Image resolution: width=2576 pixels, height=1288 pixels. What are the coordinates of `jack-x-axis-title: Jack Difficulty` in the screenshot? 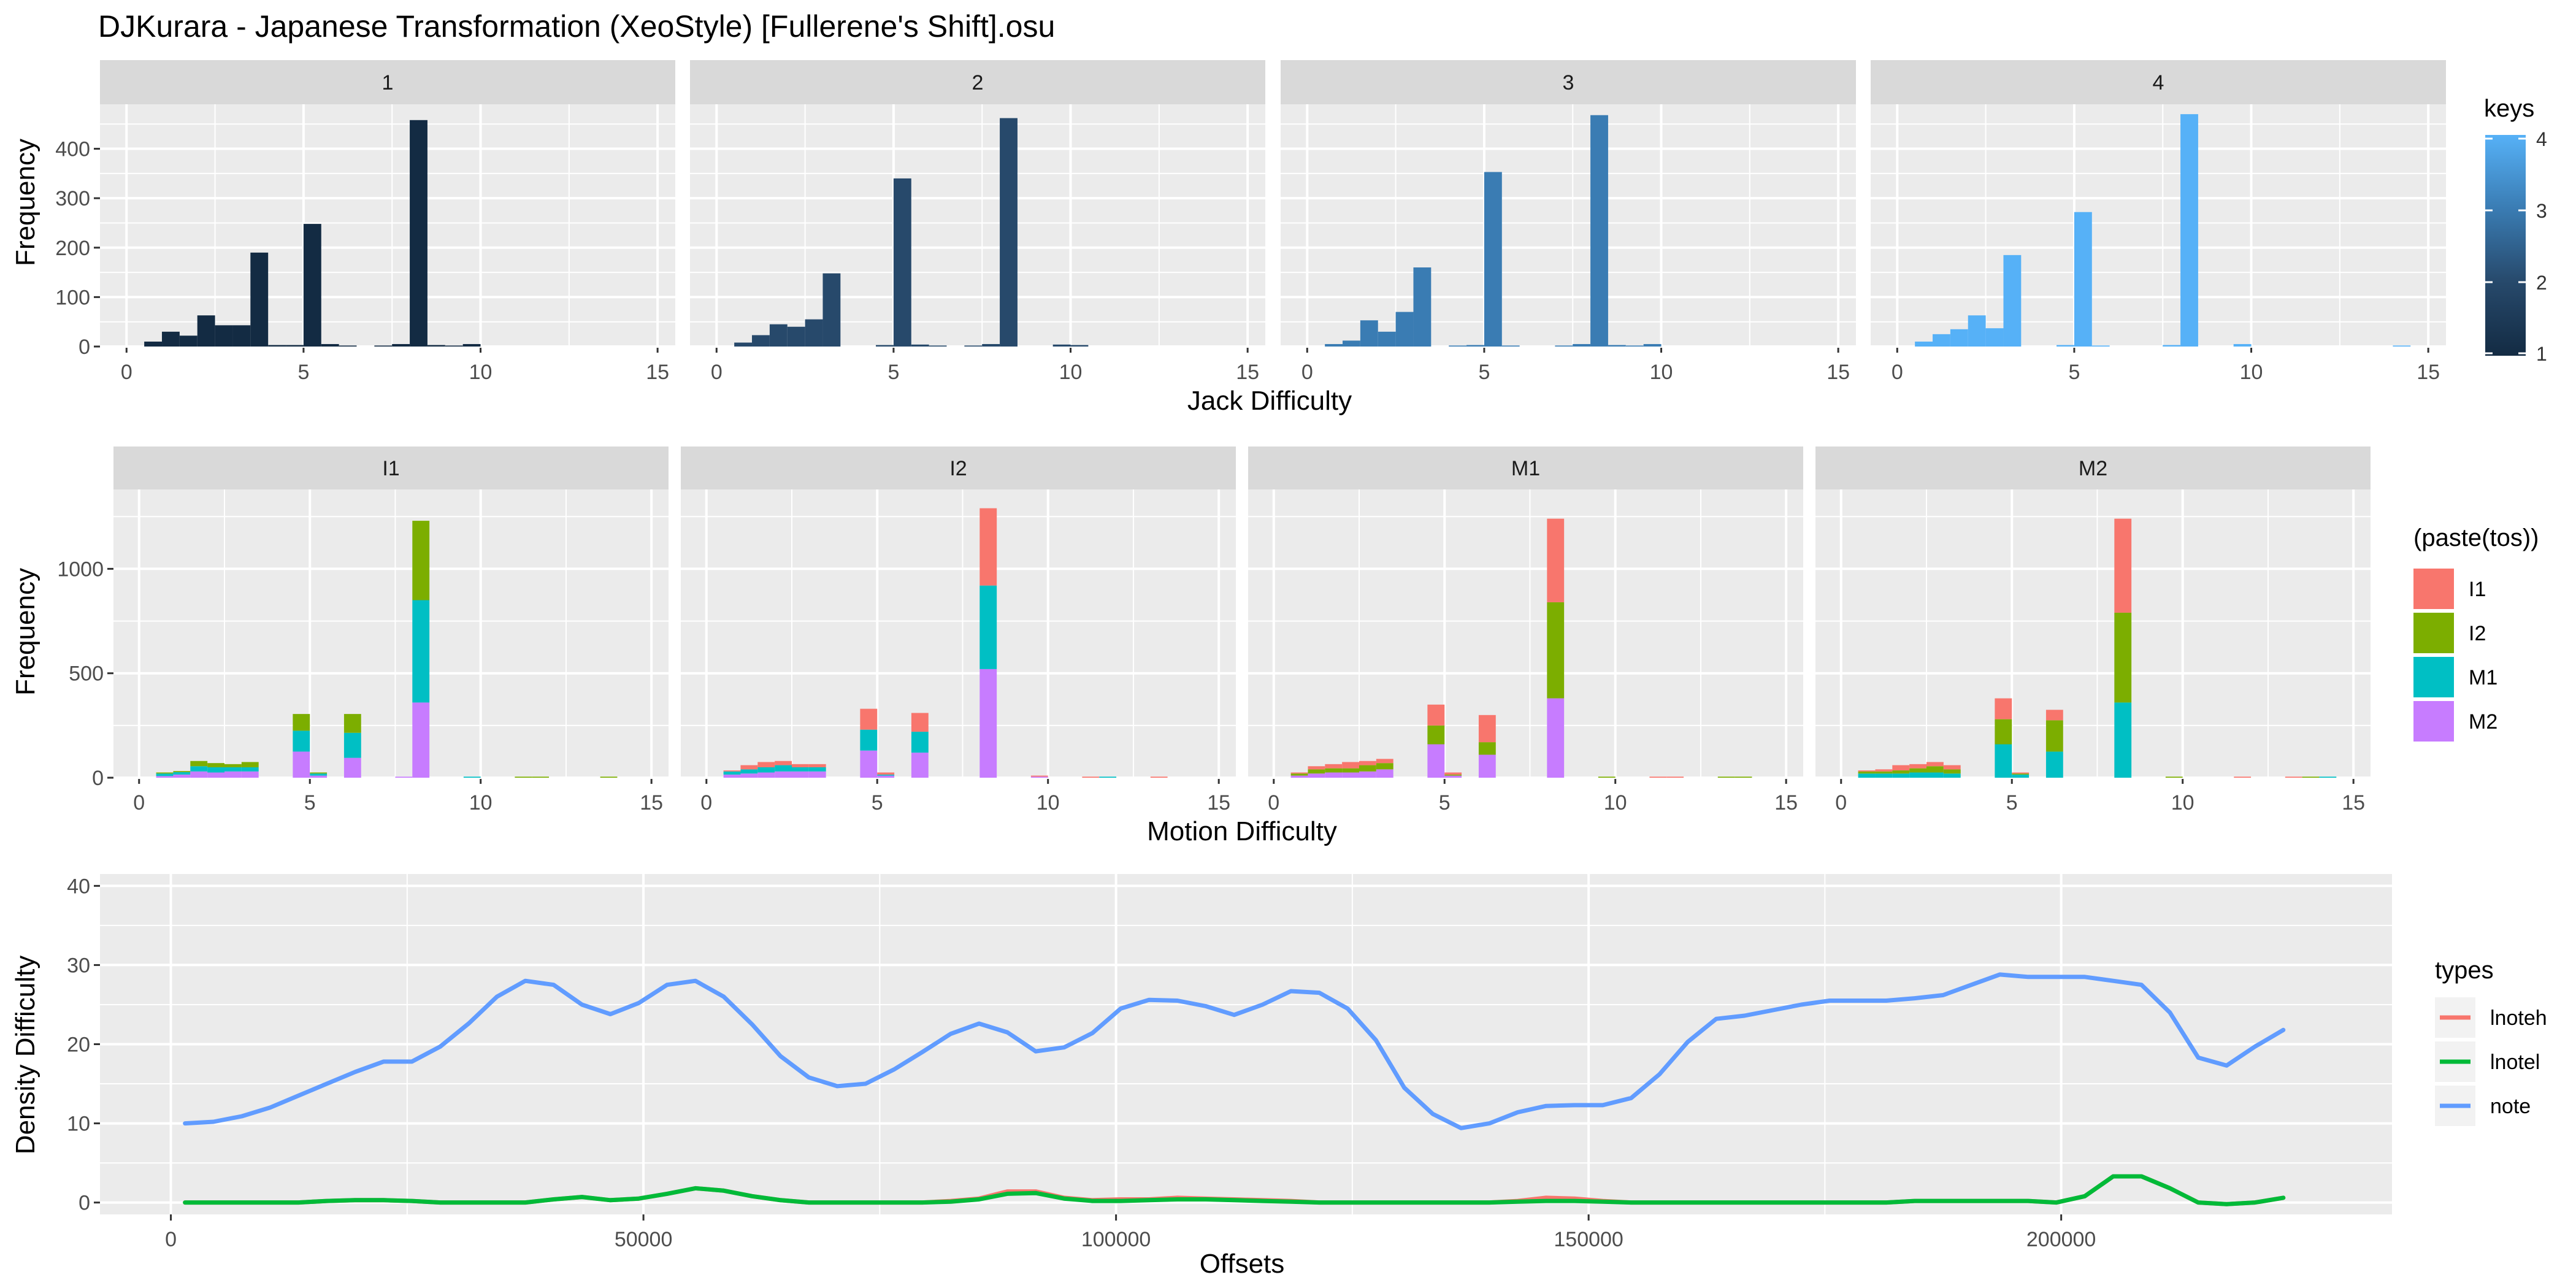 It's located at (1269, 401).